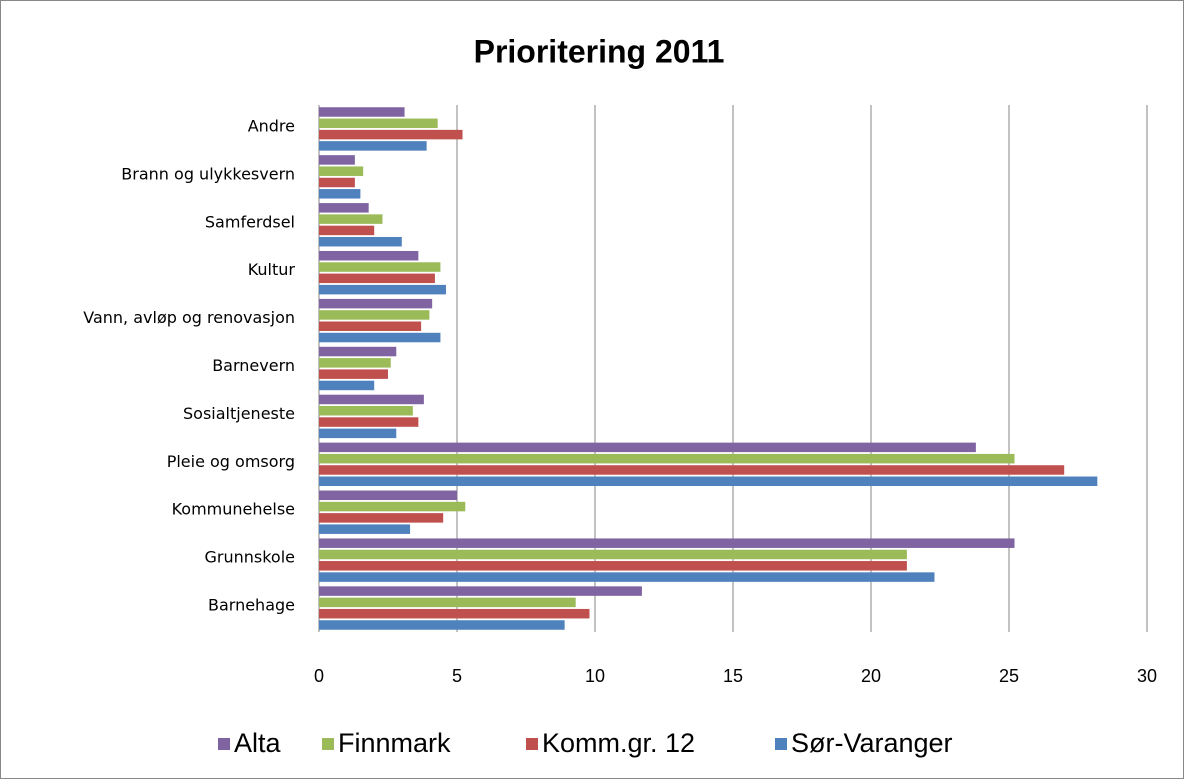 Image resolution: width=1184 pixels, height=779 pixels. I want to click on x-tick-label: 10, so click(595, 676).